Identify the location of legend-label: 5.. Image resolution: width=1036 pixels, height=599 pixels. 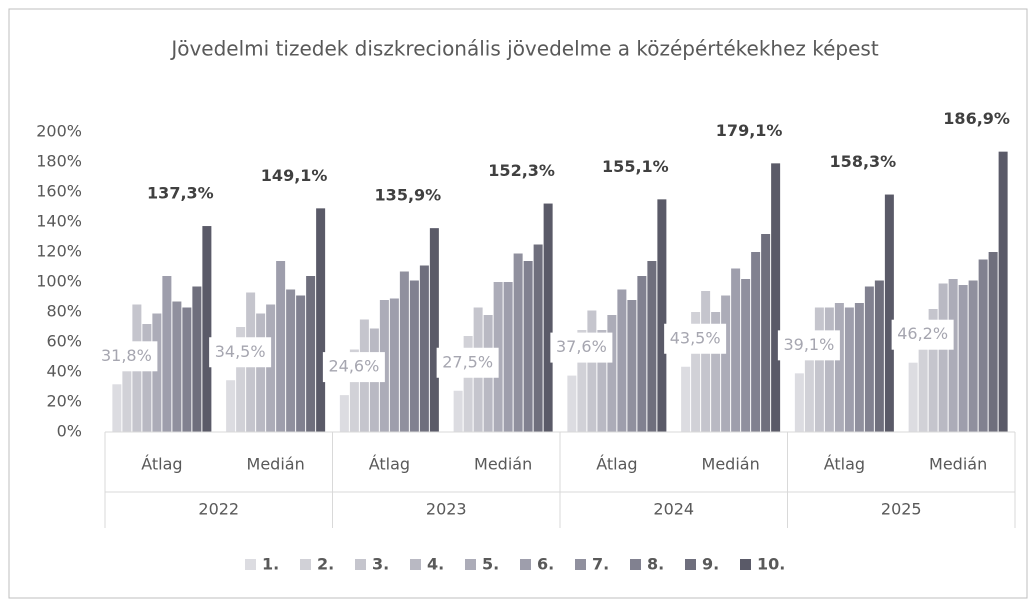
(490, 564).